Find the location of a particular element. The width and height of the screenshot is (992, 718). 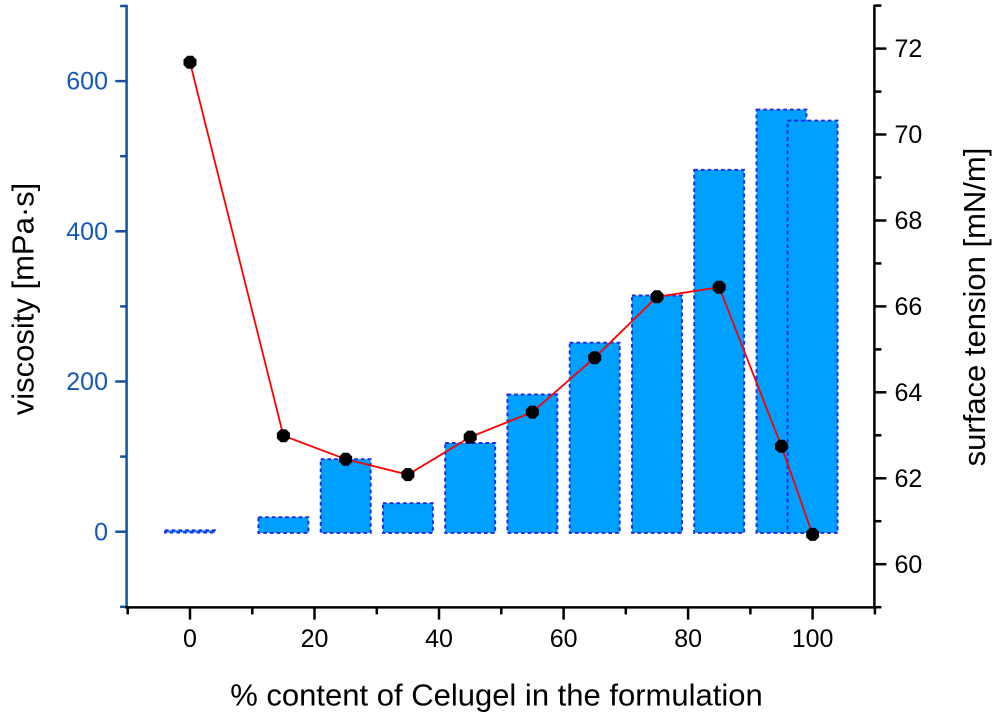

svg-text: 40 is located at coordinates (439, 639).